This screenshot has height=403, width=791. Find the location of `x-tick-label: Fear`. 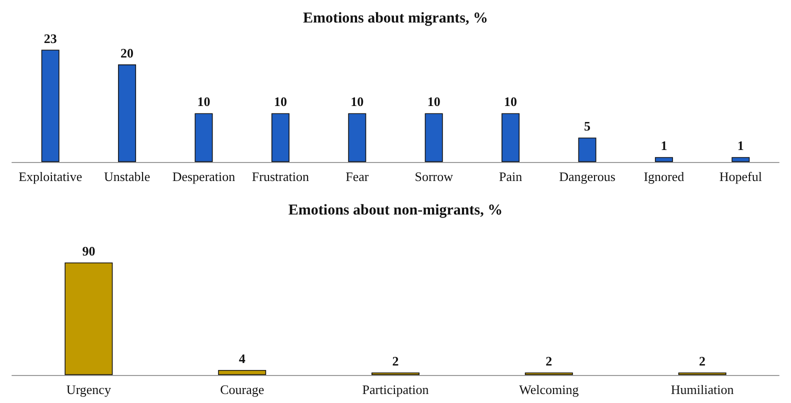

x-tick-label: Fear is located at coordinates (358, 176).